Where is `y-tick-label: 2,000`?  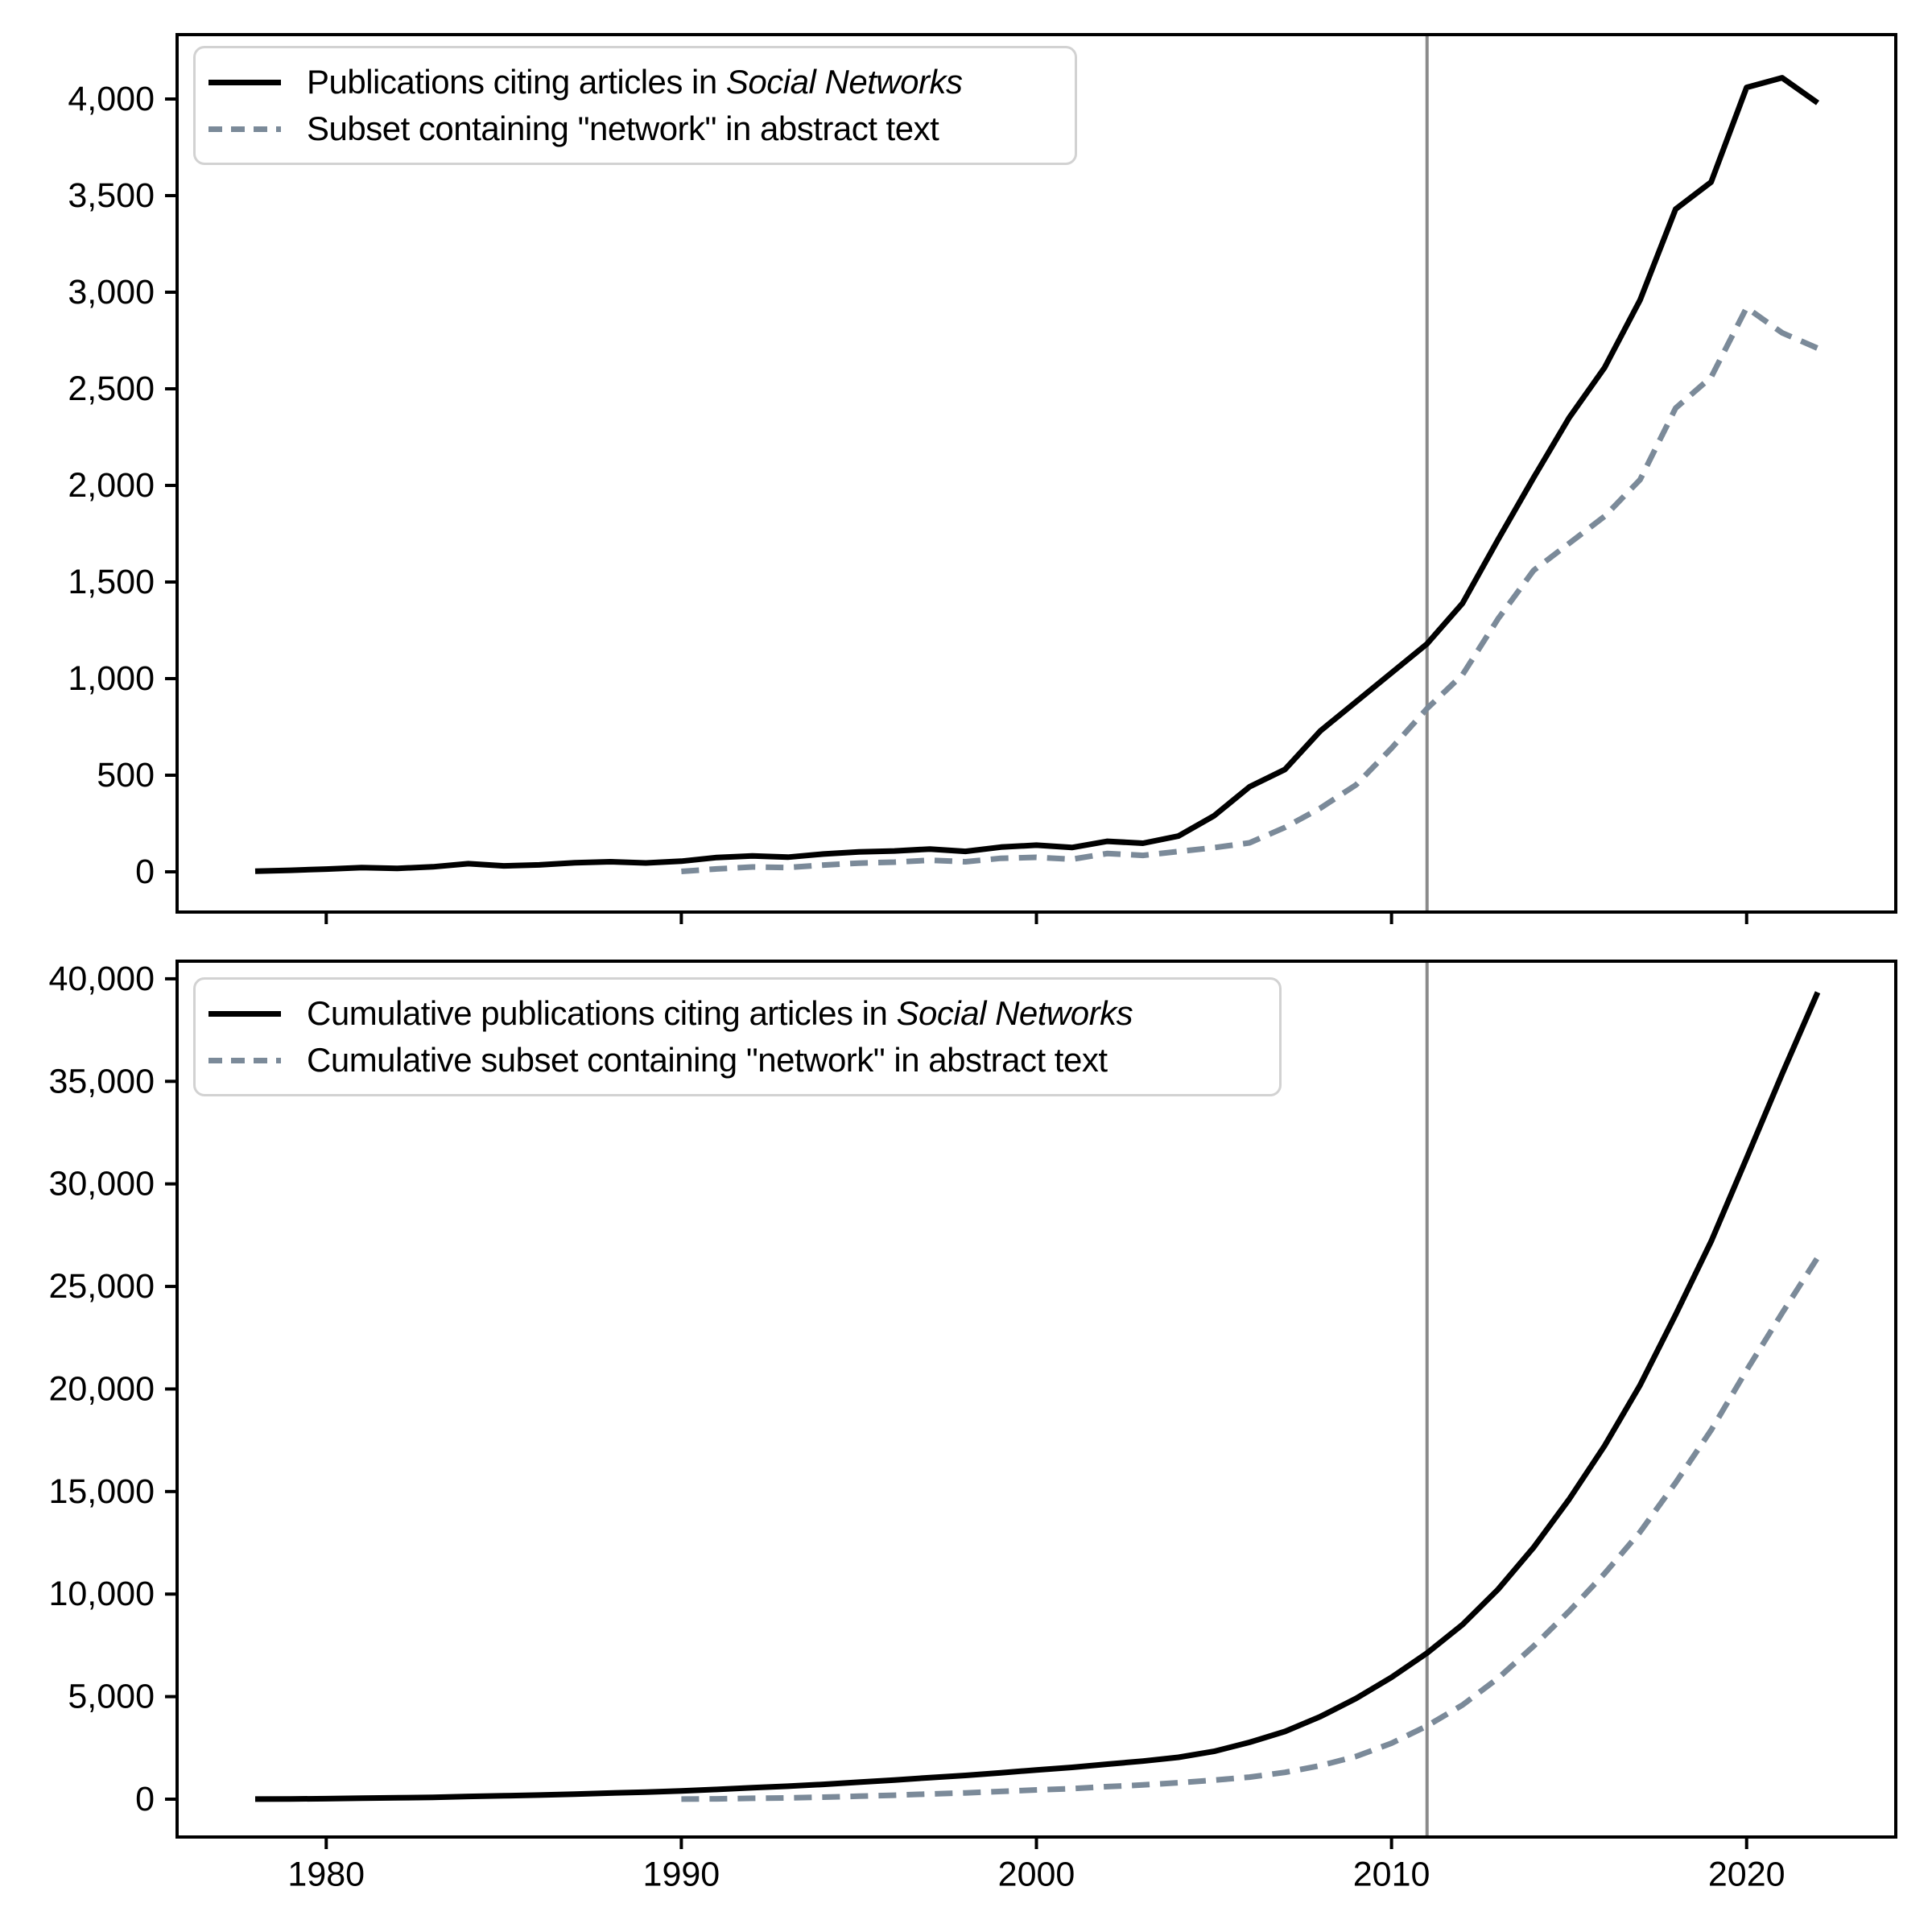 y-tick-label: 2,000 is located at coordinates (111, 485).